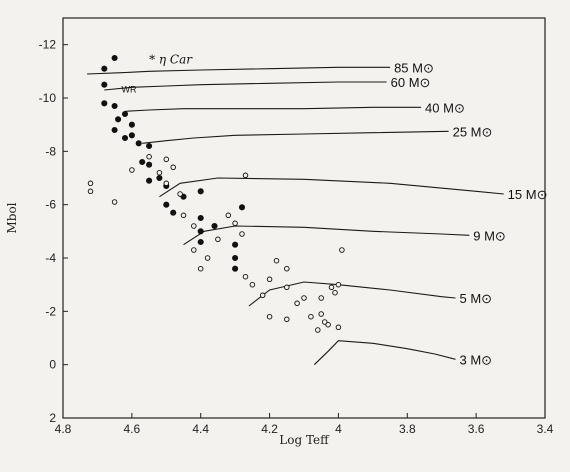 The image size is (570, 472). What do you see at coordinates (52, 418) in the screenshot?
I see `y-tick-label: 2` at bounding box center [52, 418].